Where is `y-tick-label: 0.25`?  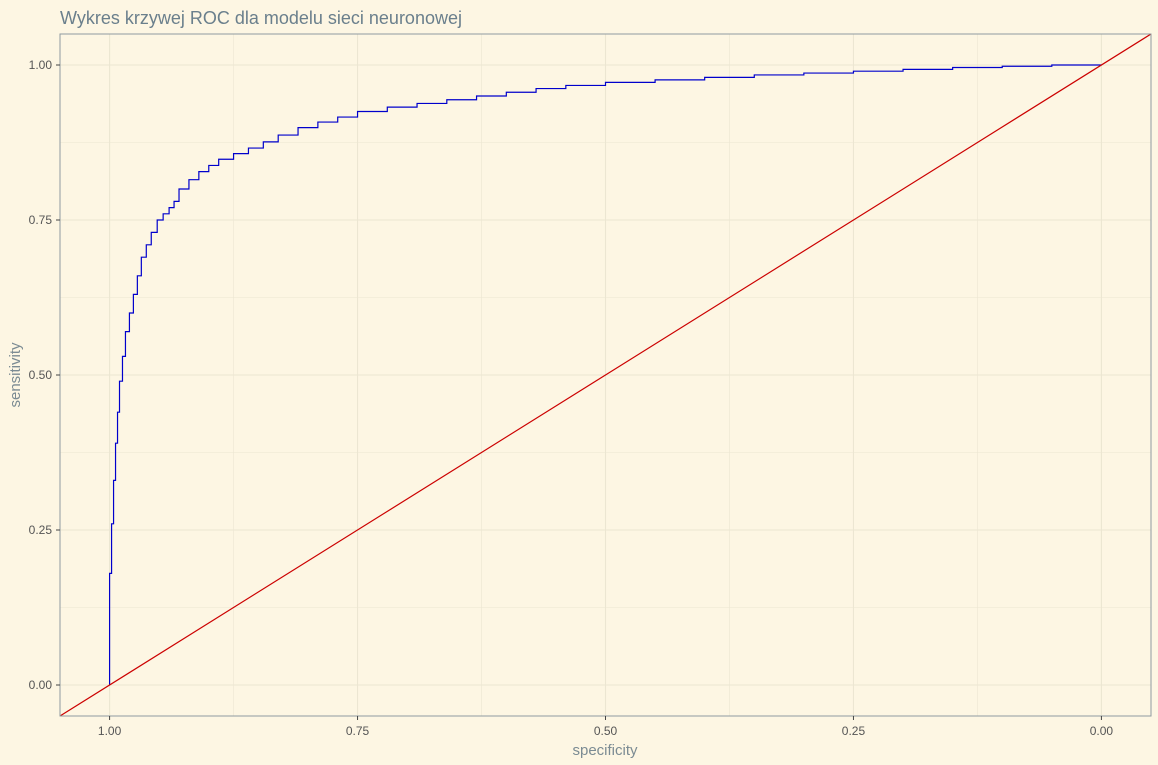 y-tick-label: 0.25 is located at coordinates (41, 530).